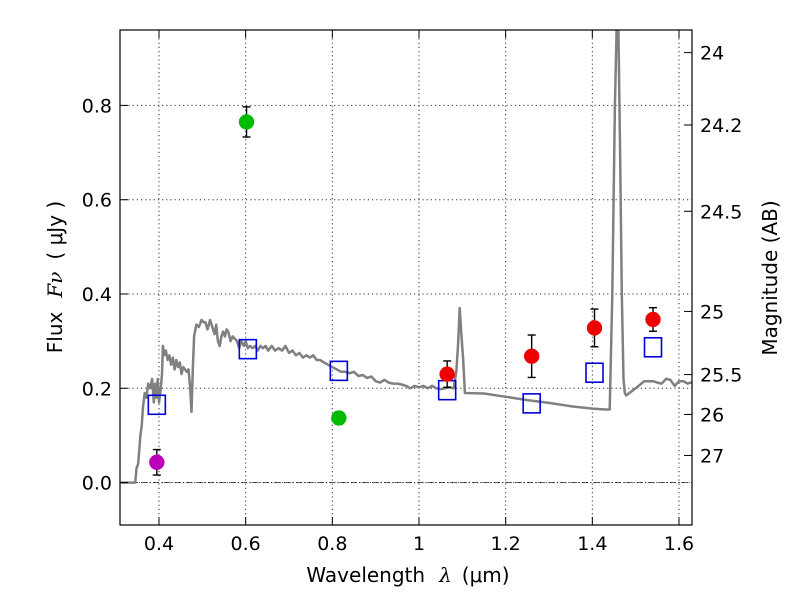 The width and height of the screenshot is (800, 600). I want to click on x-tick-label: 1, so click(419, 544).